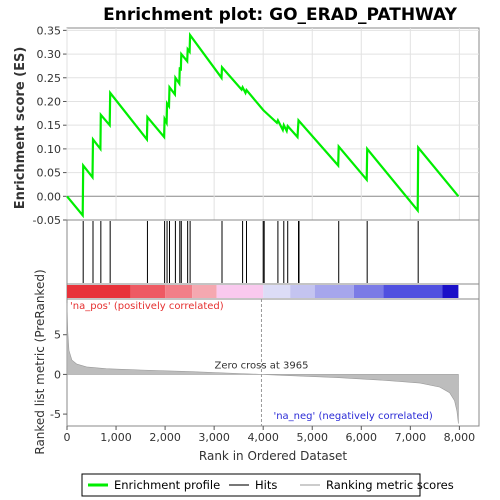  I want to click on legend-item-label: Ranking metric scores, so click(390, 485).